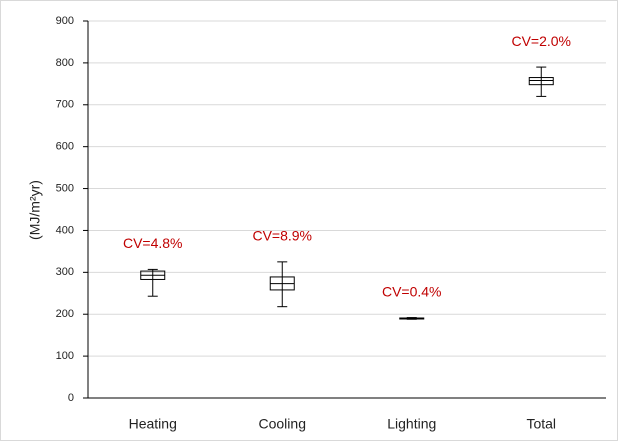  Describe the element at coordinates (282, 424) in the screenshot. I see `x-tick-label: Cooling` at that location.